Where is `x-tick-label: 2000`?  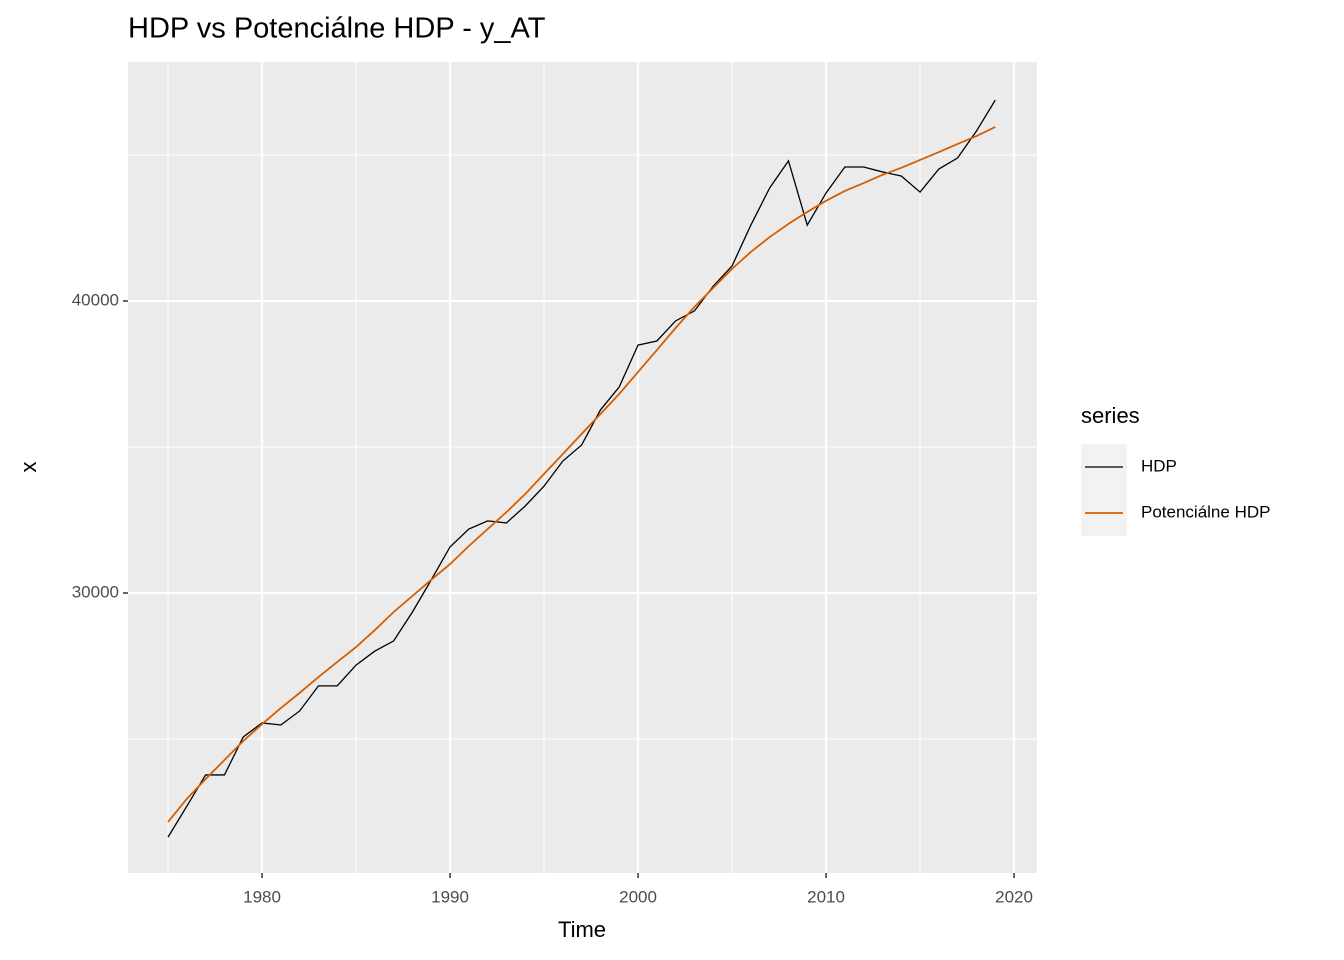 x-tick-label: 2000 is located at coordinates (638, 896).